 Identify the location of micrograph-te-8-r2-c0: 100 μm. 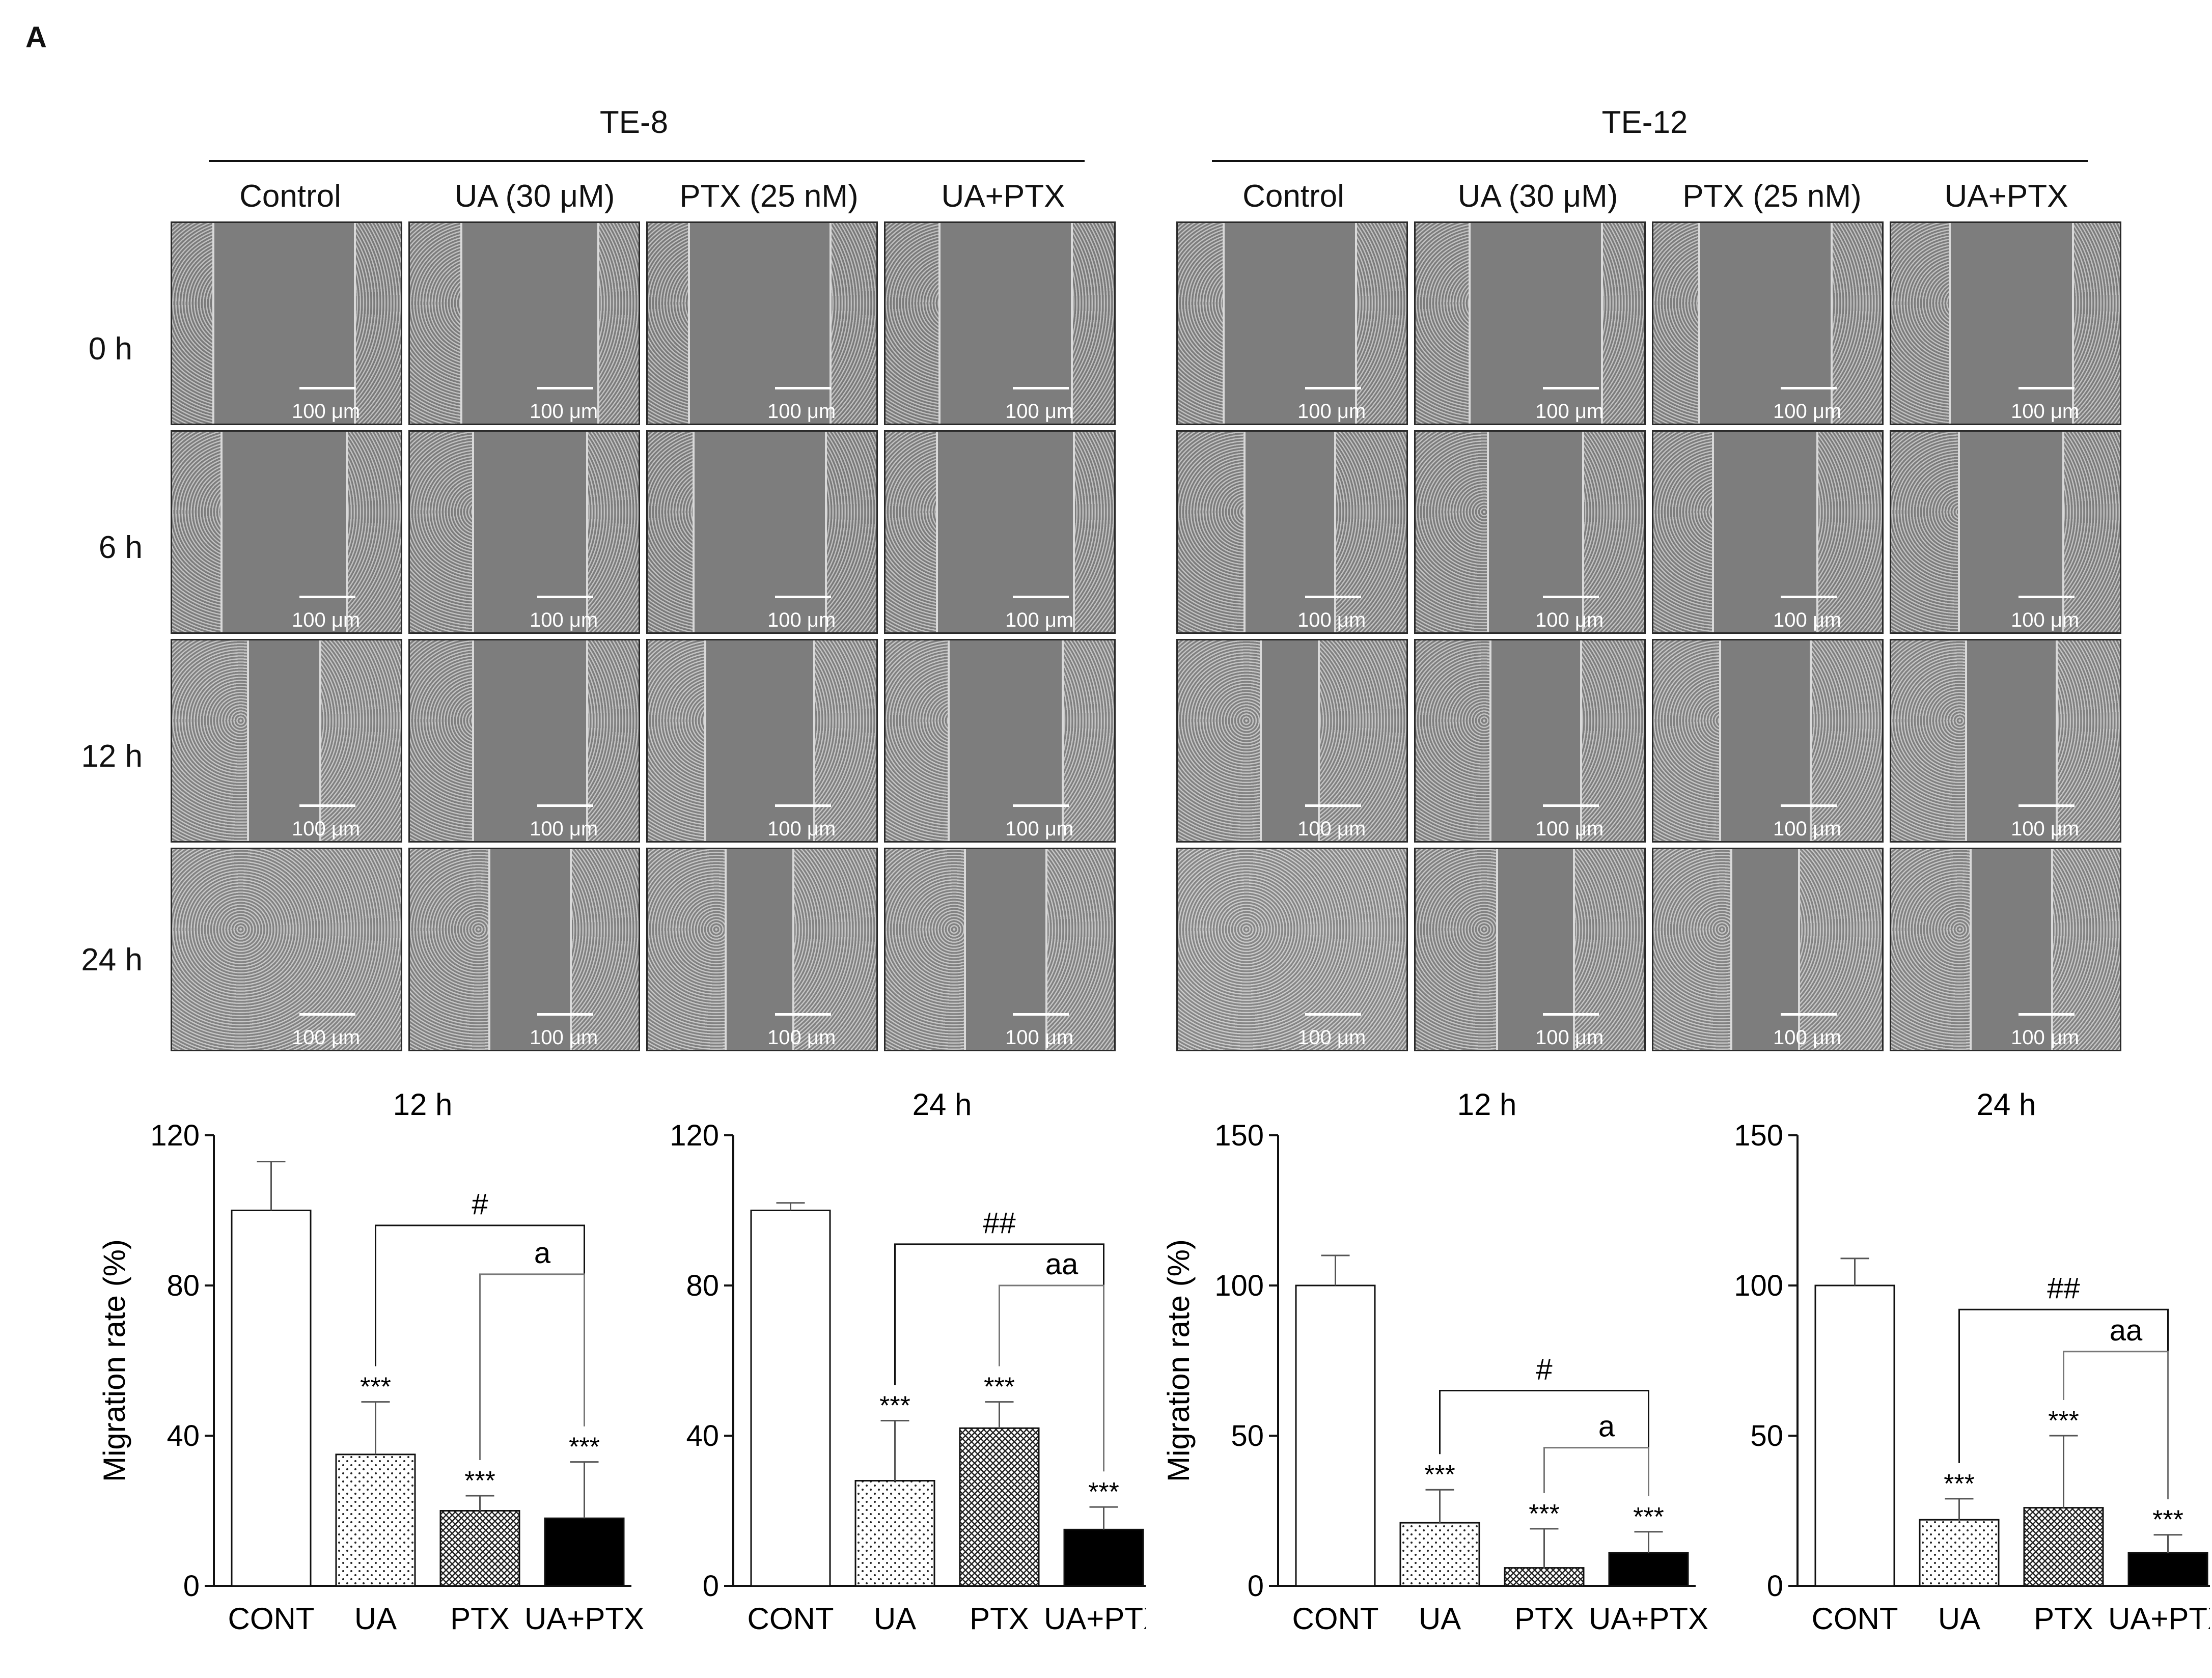
(286, 741).